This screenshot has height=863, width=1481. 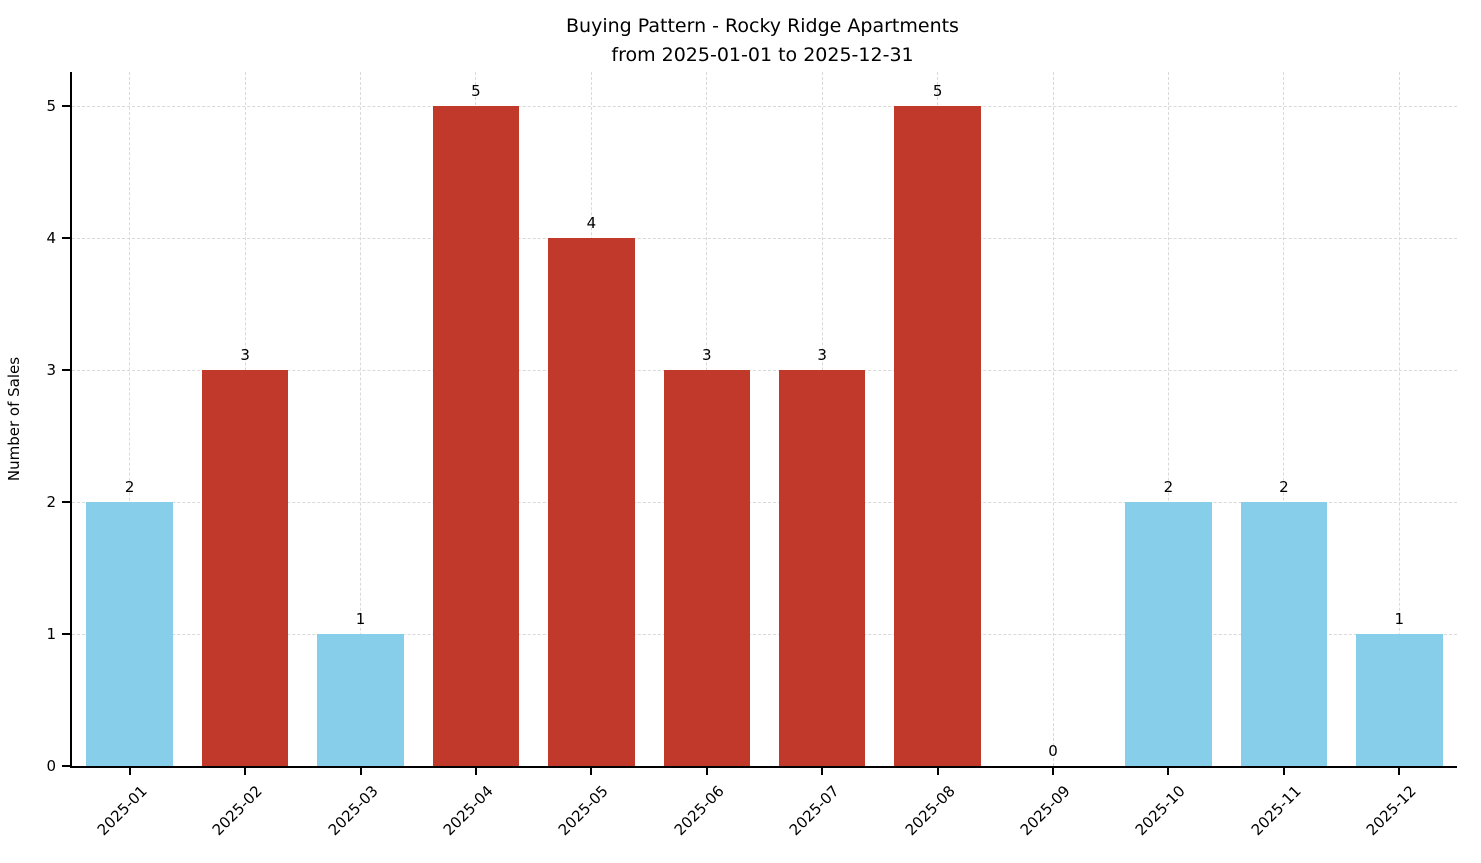 What do you see at coordinates (237, 811) in the screenshot?
I see `x-tick-label: 2025-02` at bounding box center [237, 811].